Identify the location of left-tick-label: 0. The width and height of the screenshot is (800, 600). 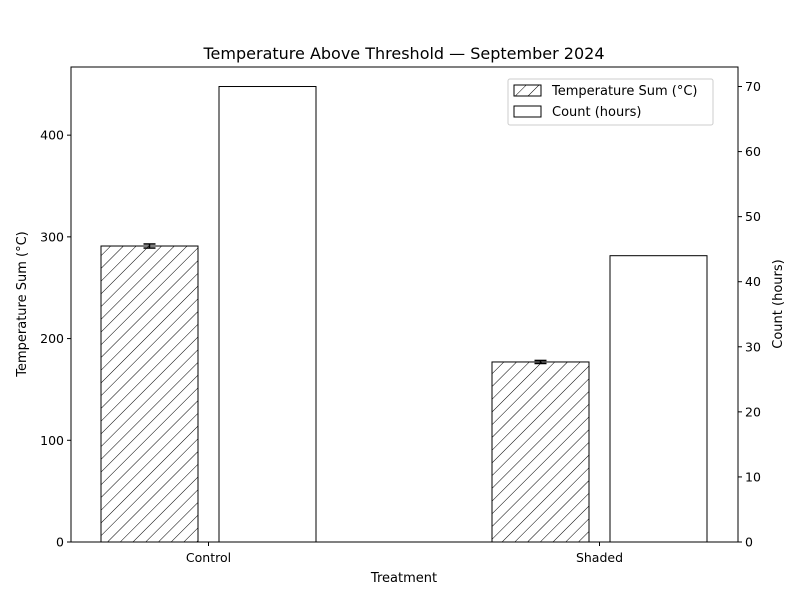
(60, 542).